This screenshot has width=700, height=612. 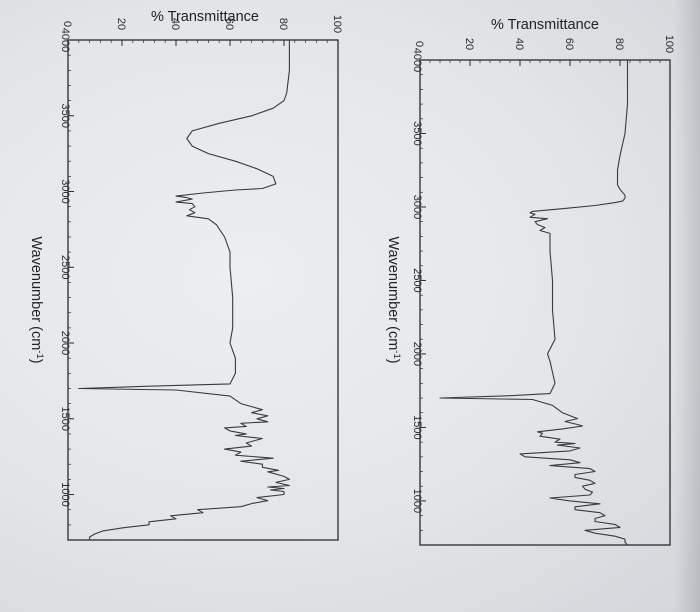 I want to click on chart-1-y-tick-labels: 0 20 40 60 80 100, so click(x=544, y=44).